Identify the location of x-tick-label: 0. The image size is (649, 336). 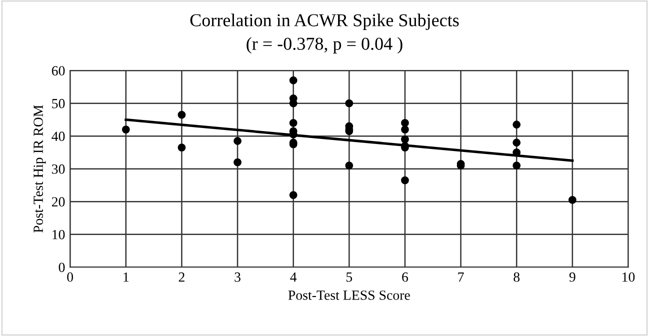
(70, 277).